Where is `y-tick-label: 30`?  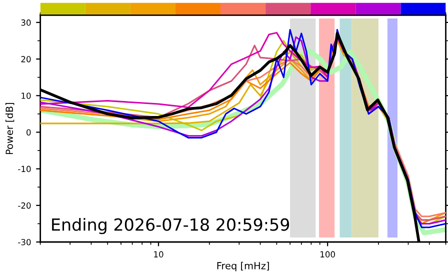 y-tick-label: 30 is located at coordinates (26, 22).